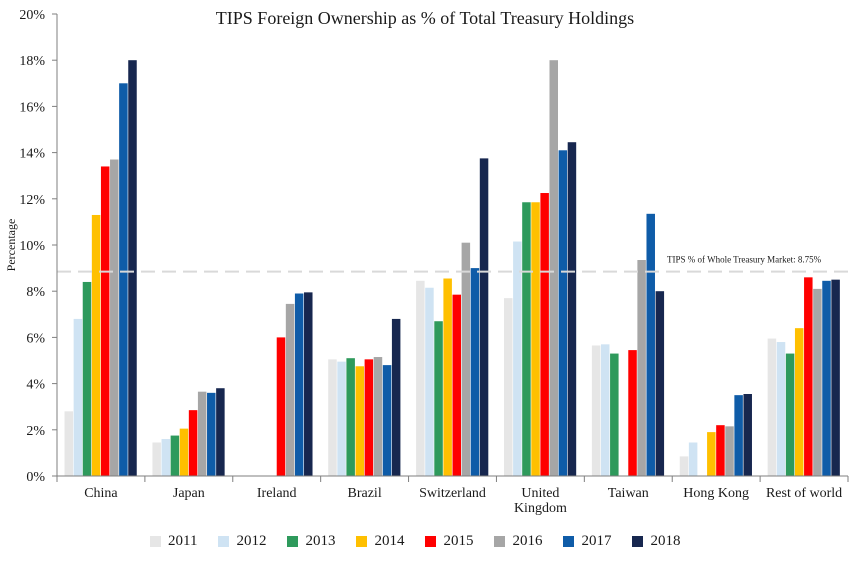  Describe the element at coordinates (650, 344) in the screenshot. I see `bar-2017-taiwan` at that location.